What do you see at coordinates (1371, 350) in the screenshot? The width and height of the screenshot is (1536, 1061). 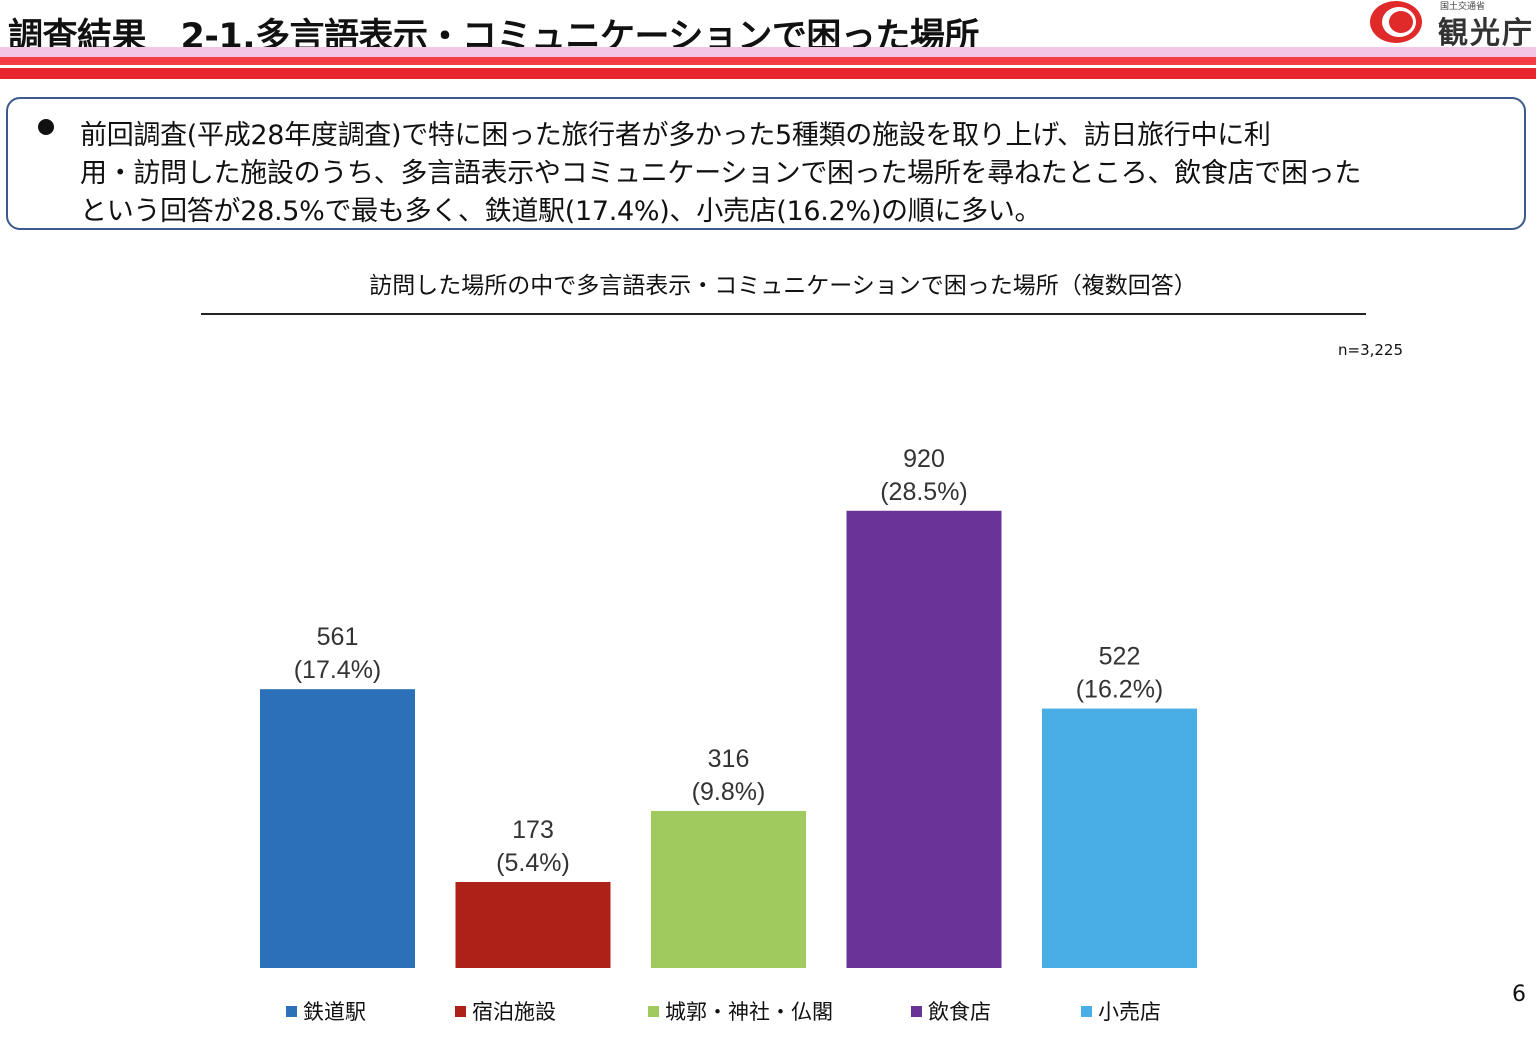 I see `sample-size-note: n=3,225` at bounding box center [1371, 350].